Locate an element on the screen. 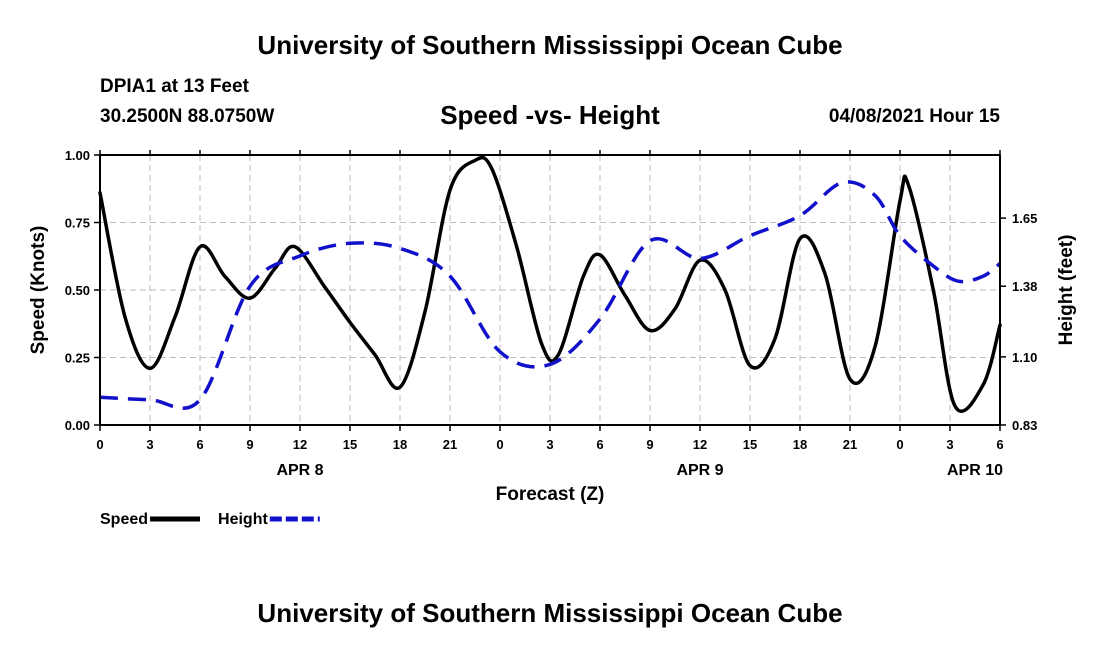  y-tick-label: 0.25 is located at coordinates (77, 358).